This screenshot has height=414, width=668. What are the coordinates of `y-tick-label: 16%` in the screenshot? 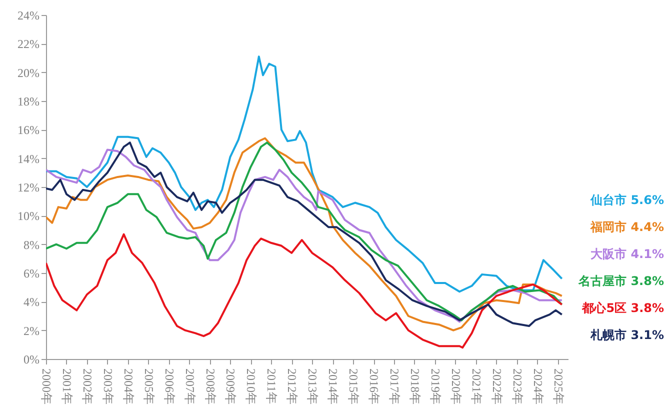 It's located at (29, 130).